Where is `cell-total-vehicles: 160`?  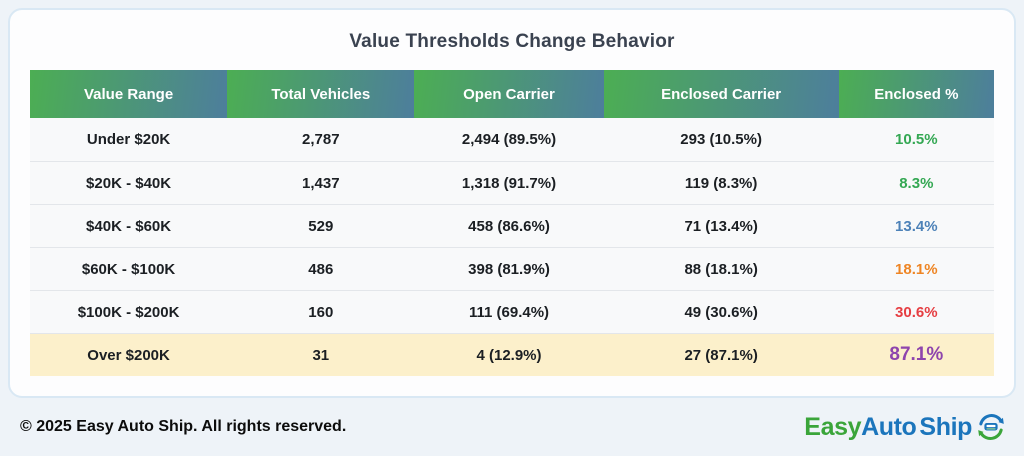 cell-total-vehicles: 160 is located at coordinates (321, 312).